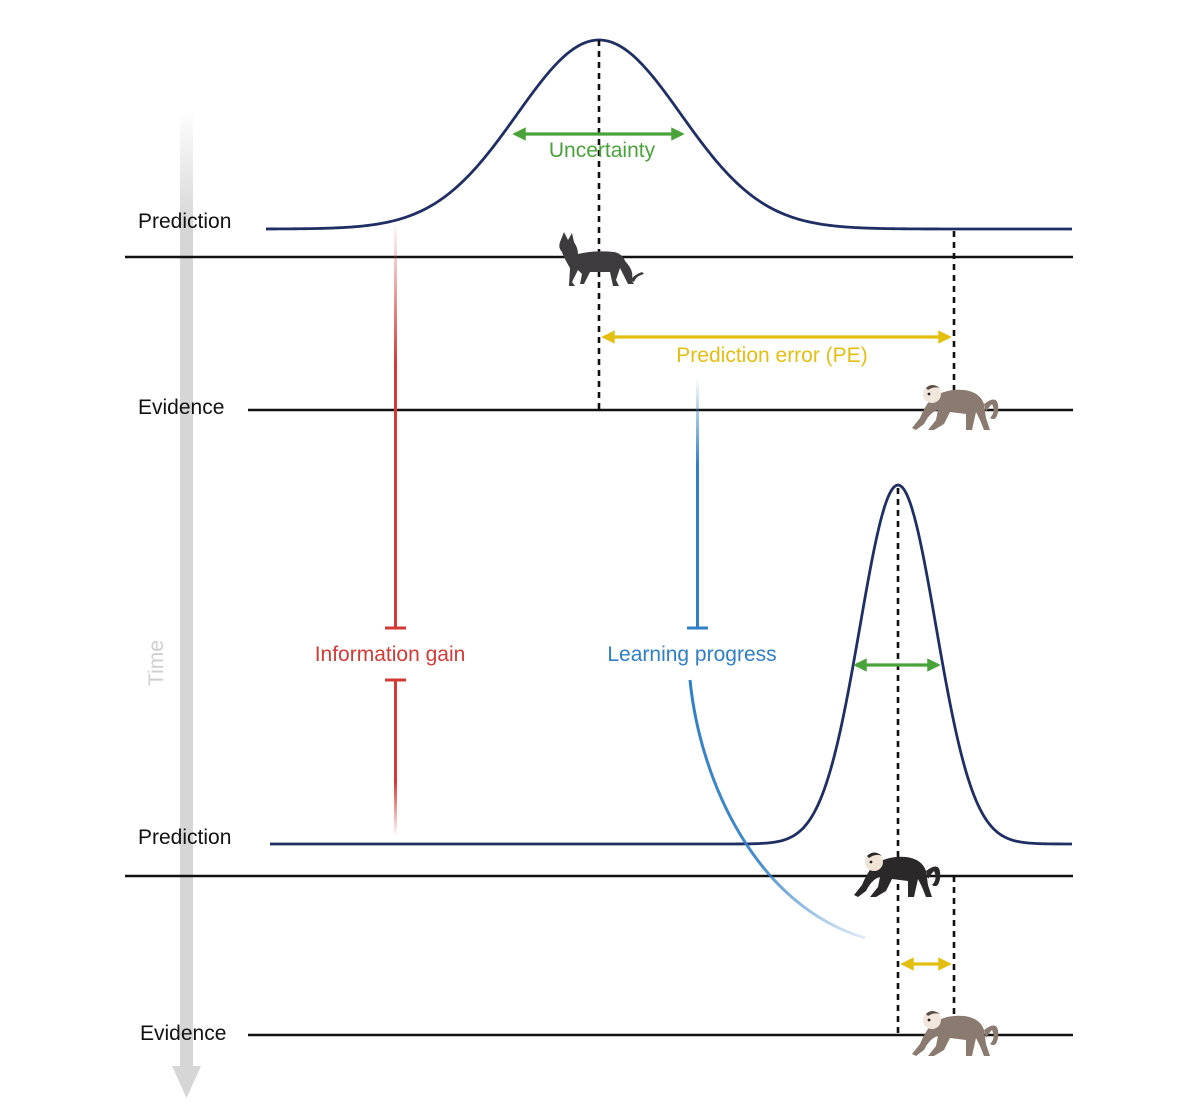 The image size is (1200, 1106). What do you see at coordinates (156, 663) in the screenshot?
I see `time-label: Time` at bounding box center [156, 663].